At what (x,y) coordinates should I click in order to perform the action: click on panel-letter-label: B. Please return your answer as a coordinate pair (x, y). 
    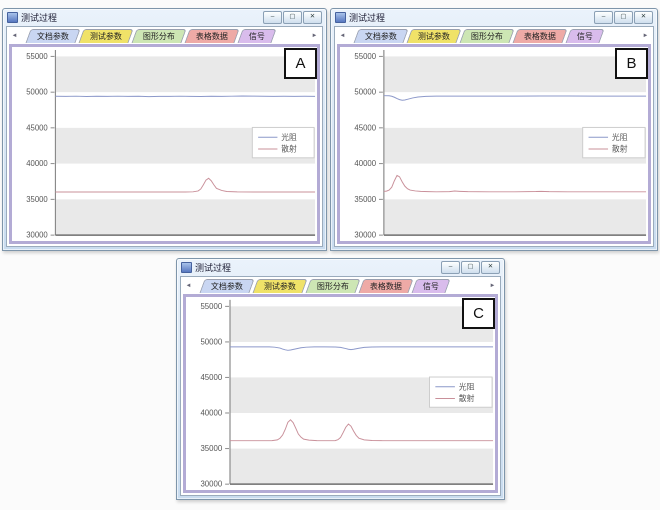
    Looking at the image, I should click on (631, 63).